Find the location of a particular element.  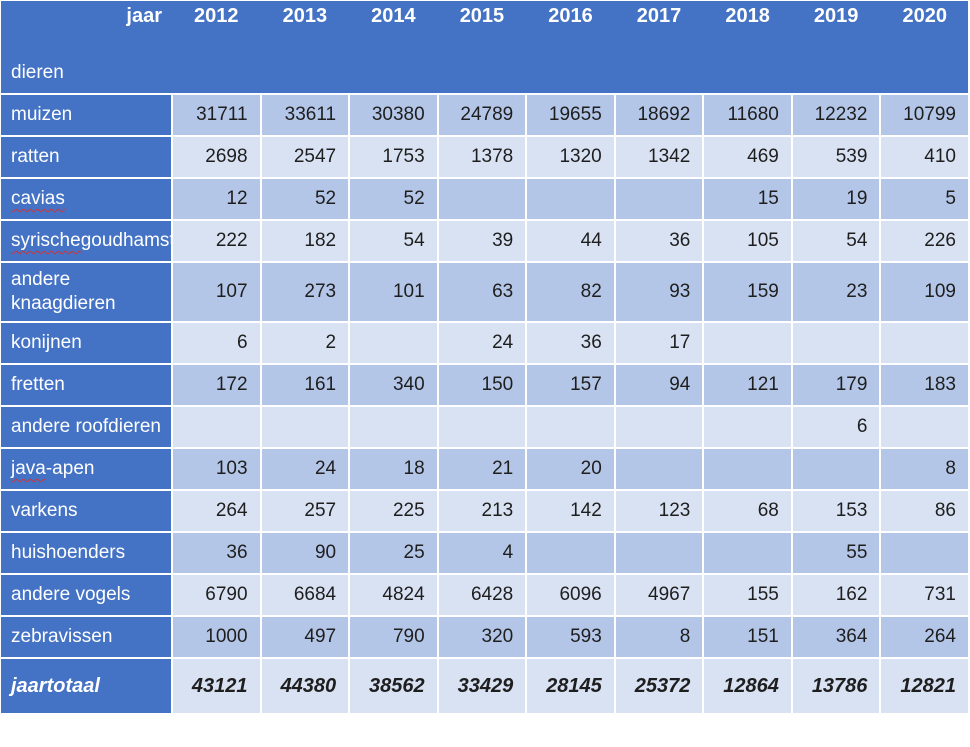

value-ratten-2020: 410 is located at coordinates (924, 157).